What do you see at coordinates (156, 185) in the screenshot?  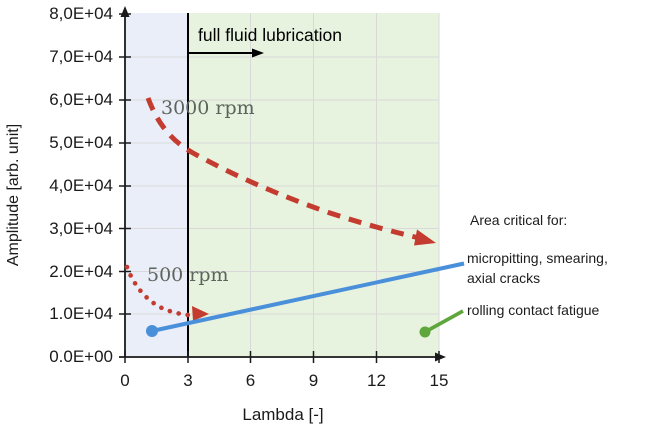 I see `region-mixed-lubrication` at bounding box center [156, 185].